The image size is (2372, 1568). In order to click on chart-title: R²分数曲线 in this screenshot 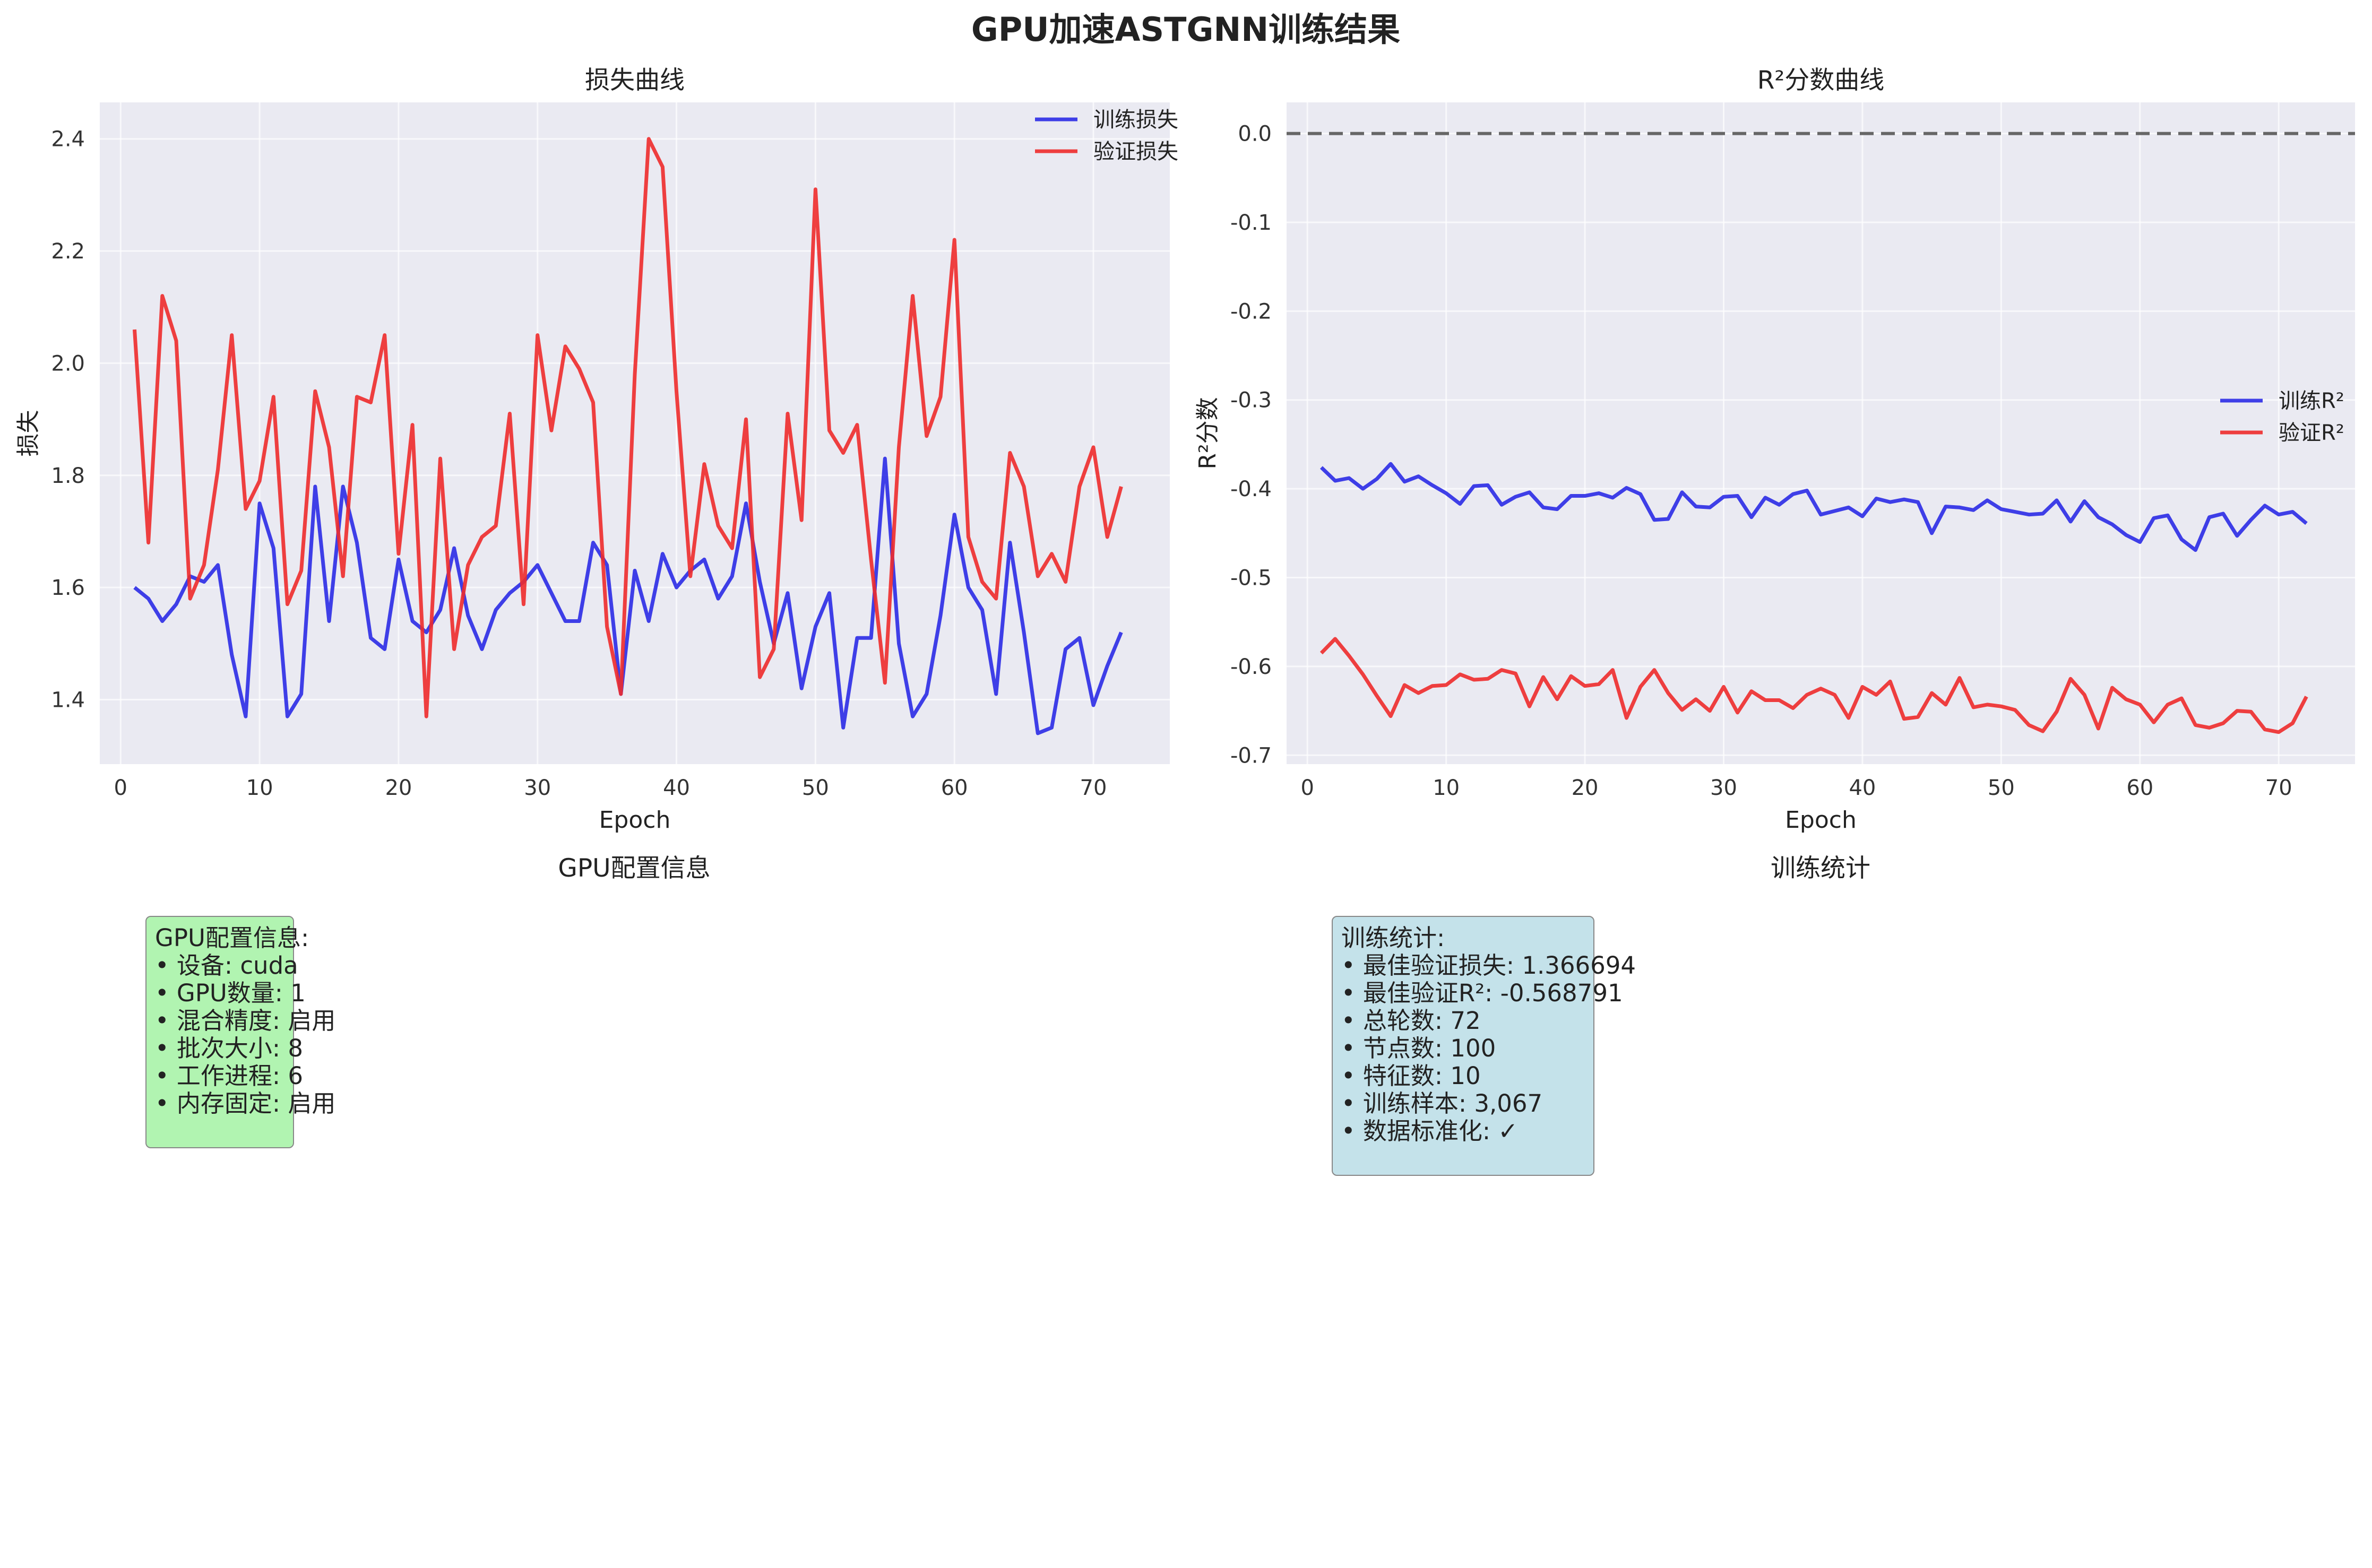, I will do `click(1821, 80)`.